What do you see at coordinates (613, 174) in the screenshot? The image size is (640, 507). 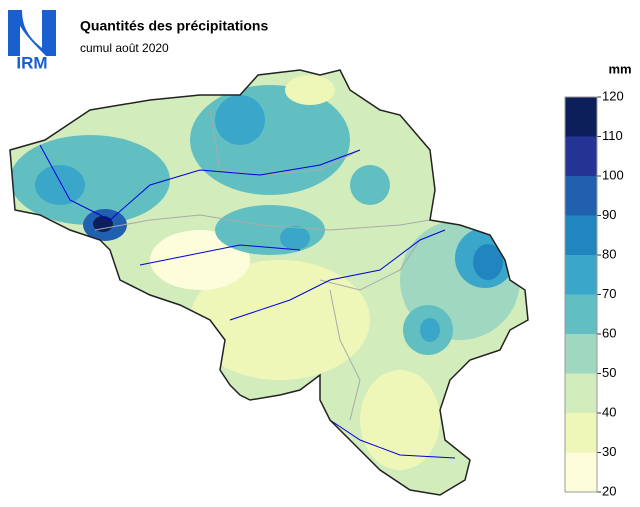 I see `colorbar-tick-label: 100` at bounding box center [613, 174].